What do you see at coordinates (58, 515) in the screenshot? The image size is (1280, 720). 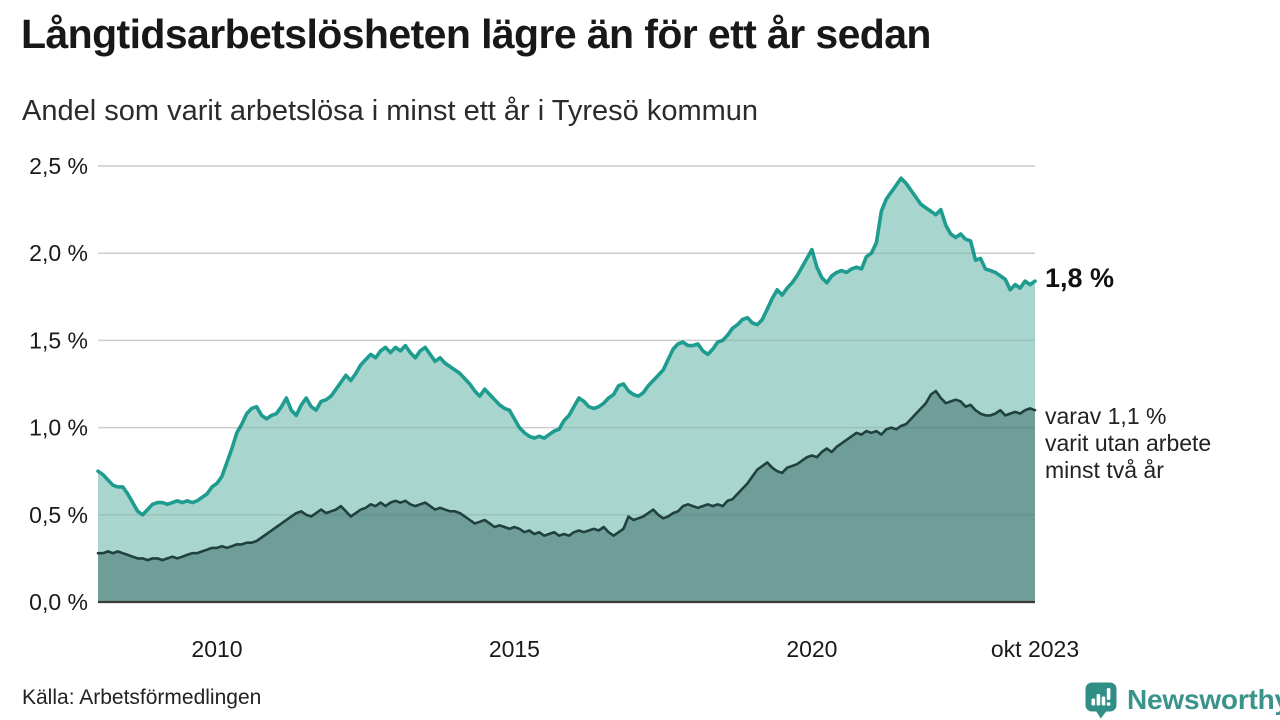 I see `y-axis-tick-label: 0,5 %` at bounding box center [58, 515].